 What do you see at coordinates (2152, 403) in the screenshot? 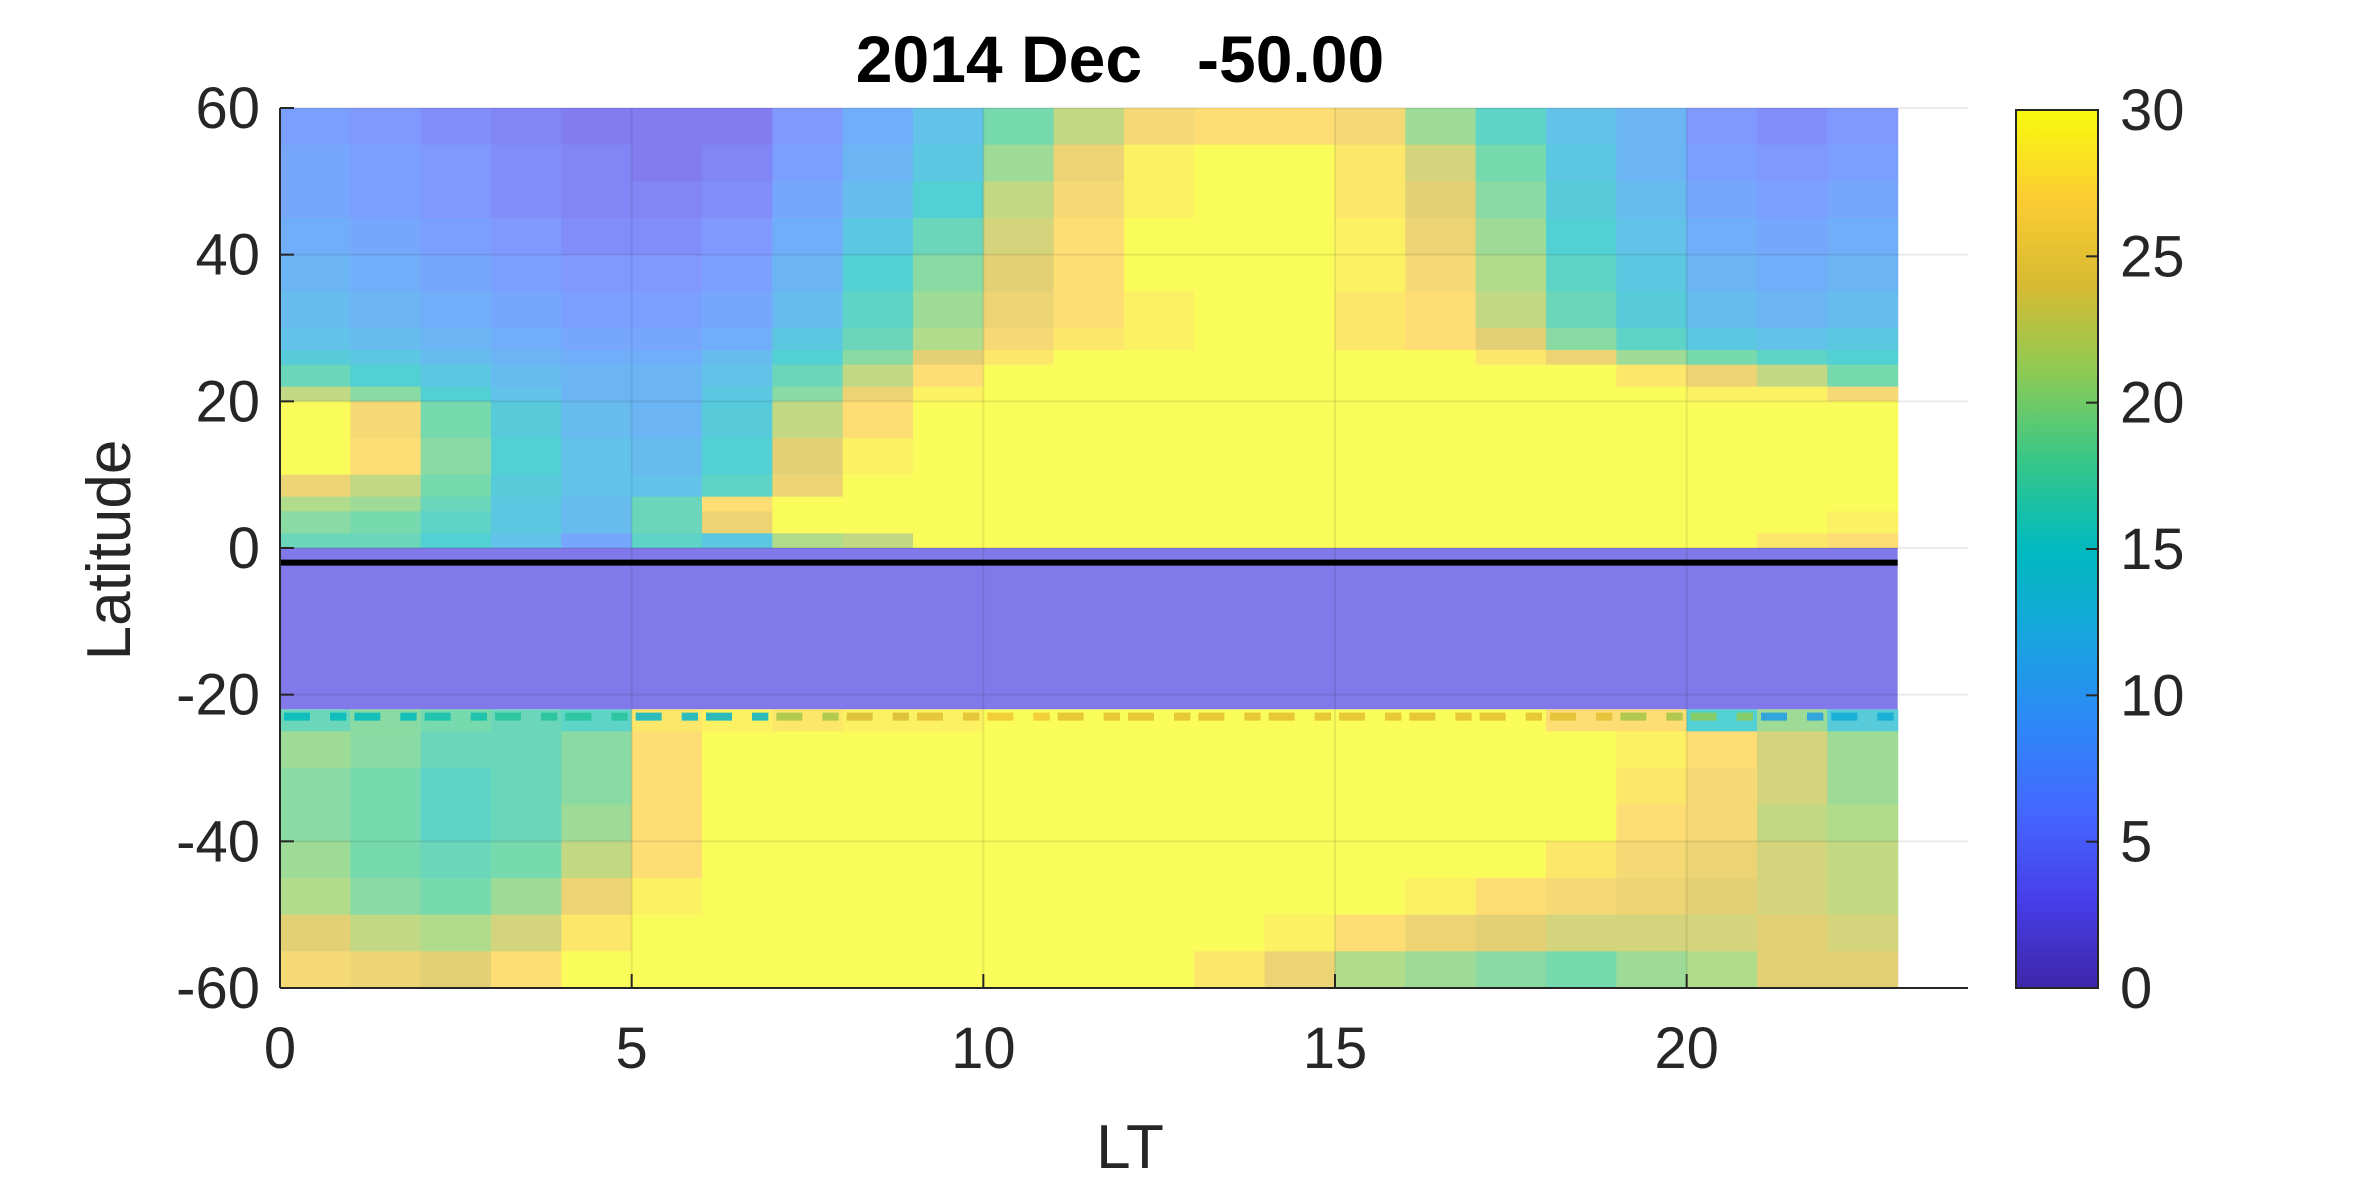
I see `colorbar-tick-label: 20` at bounding box center [2152, 403].